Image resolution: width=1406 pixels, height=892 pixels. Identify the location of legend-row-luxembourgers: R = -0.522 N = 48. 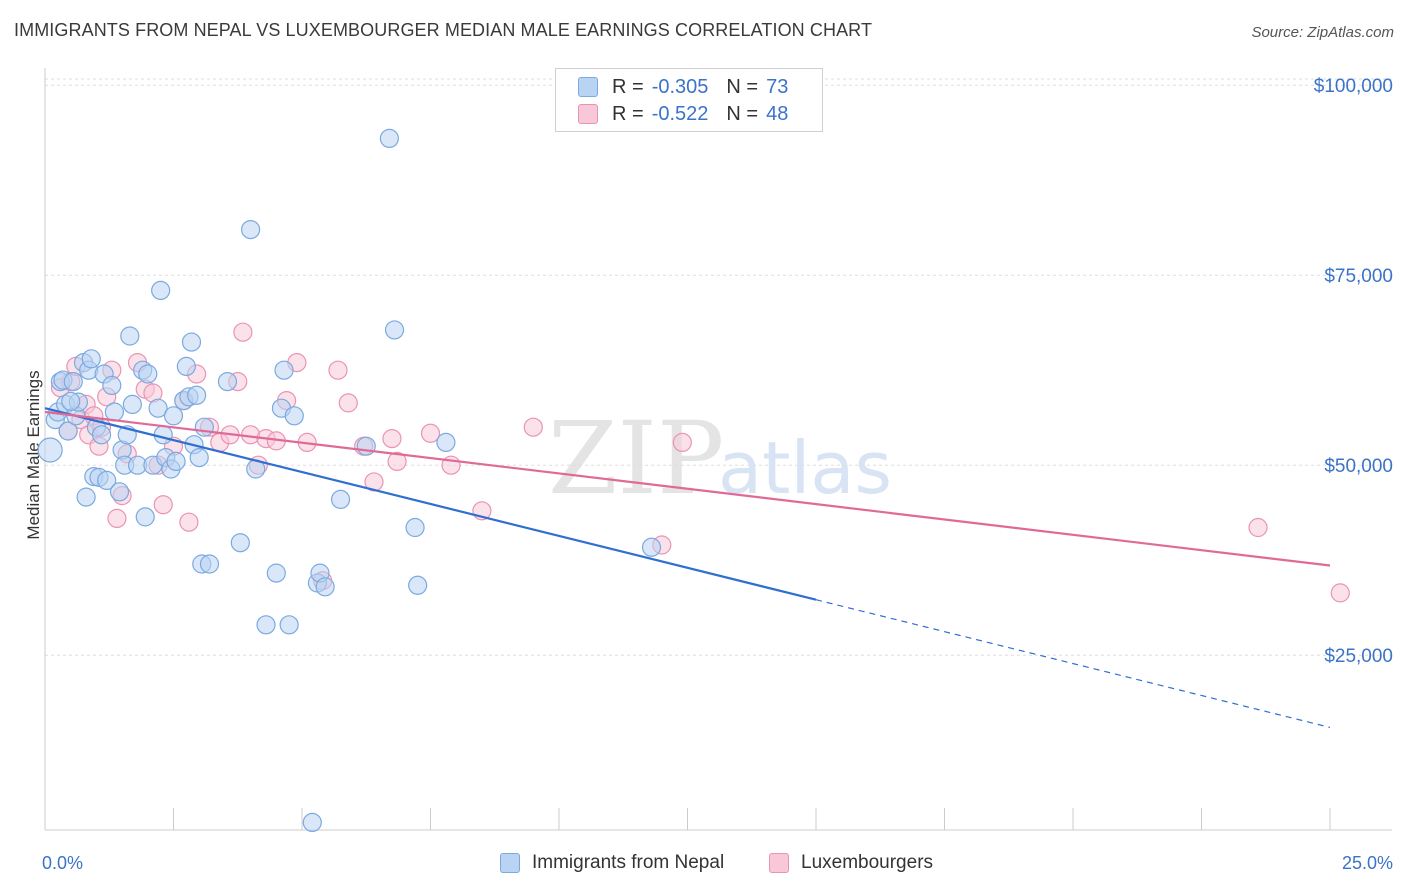
(683, 114).